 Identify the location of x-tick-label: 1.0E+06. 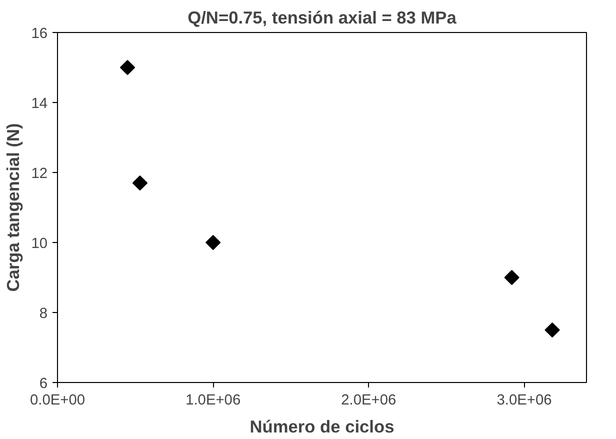
(213, 400).